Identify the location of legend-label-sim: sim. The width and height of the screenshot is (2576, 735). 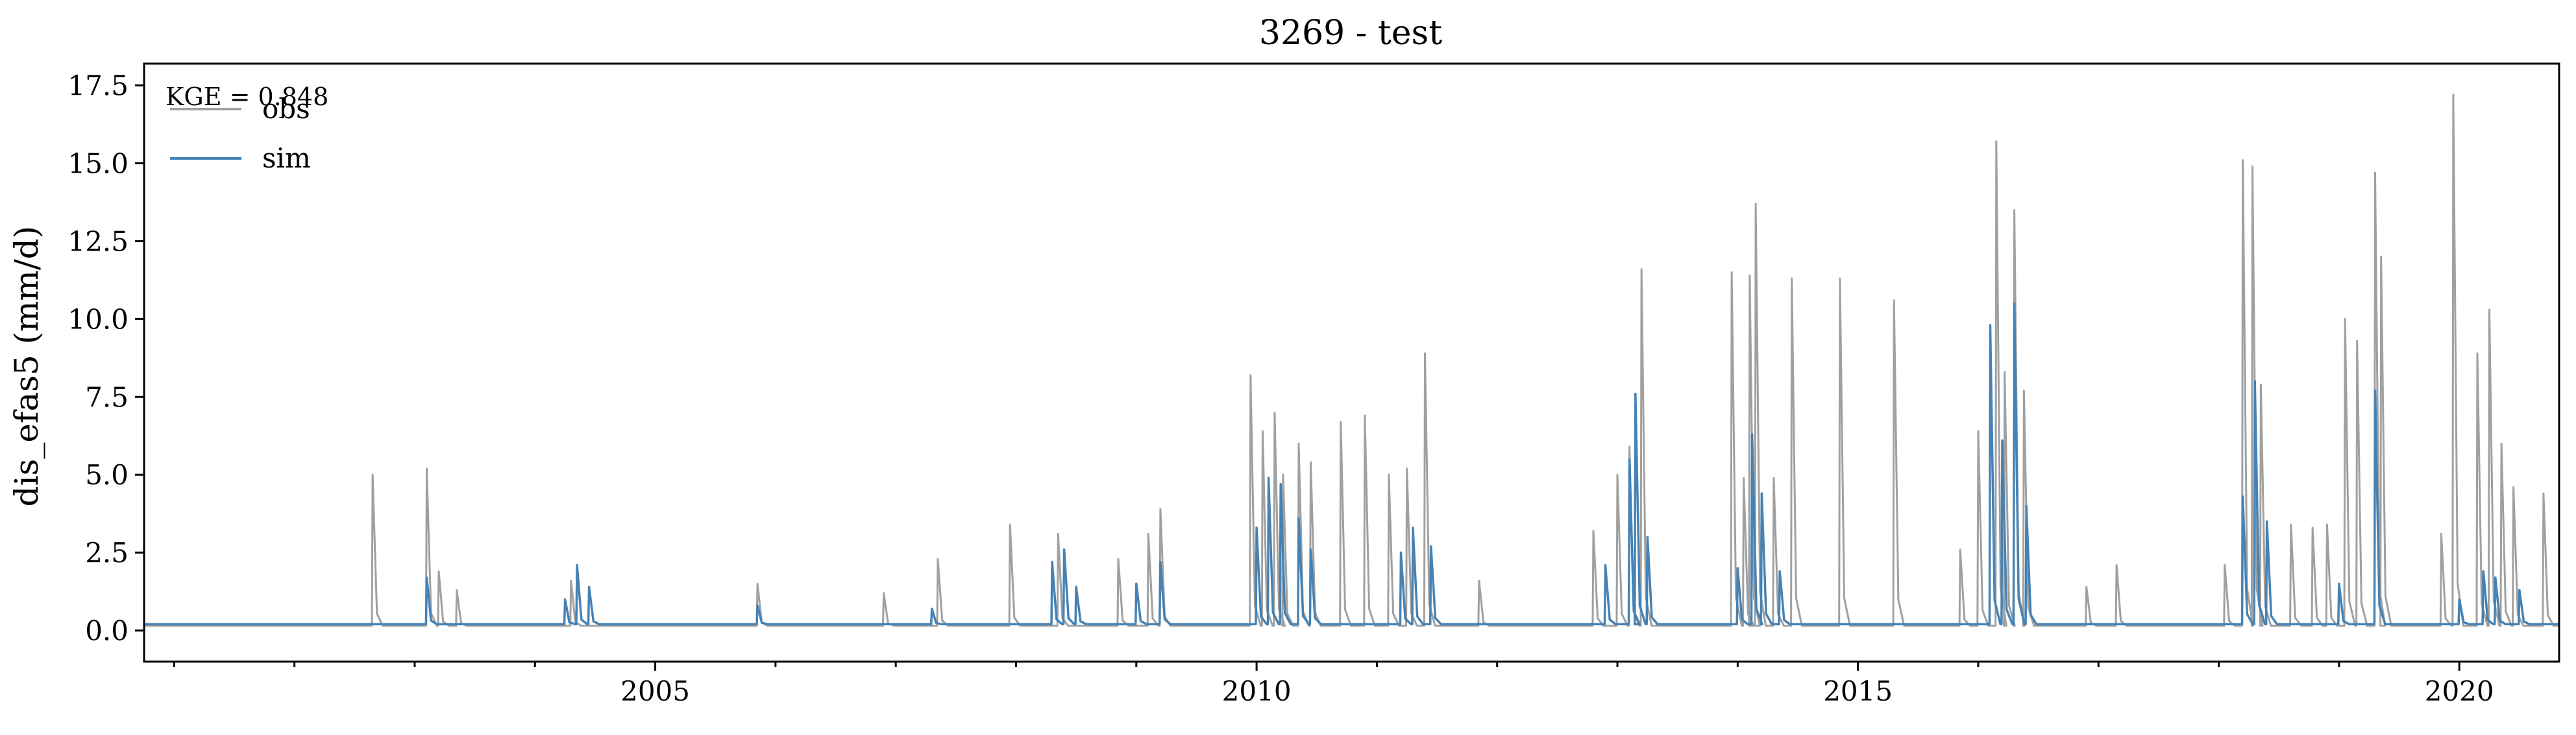
(286, 158).